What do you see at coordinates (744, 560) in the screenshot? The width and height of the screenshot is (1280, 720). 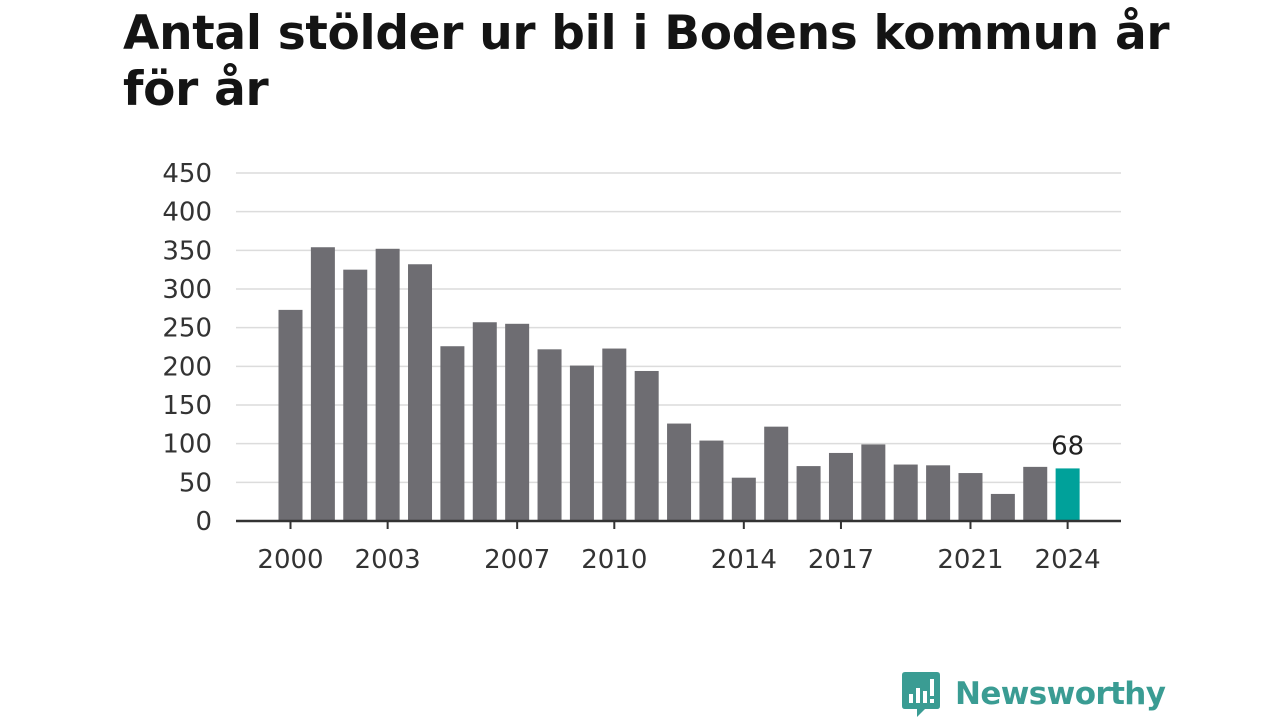 I see `x-tick-label: 2014` at bounding box center [744, 560].